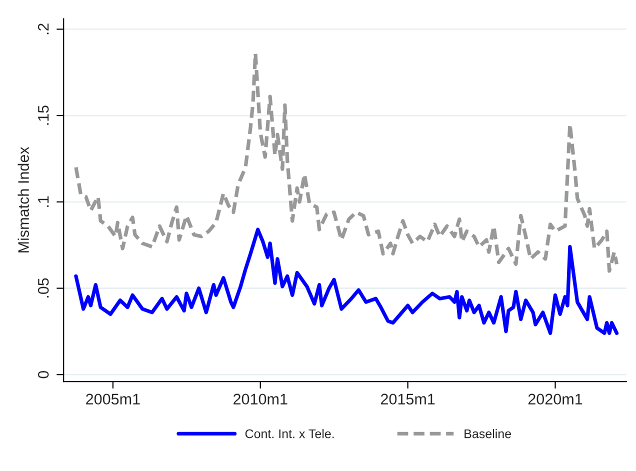  I want to click on y-tick-label: .1, so click(43, 201).